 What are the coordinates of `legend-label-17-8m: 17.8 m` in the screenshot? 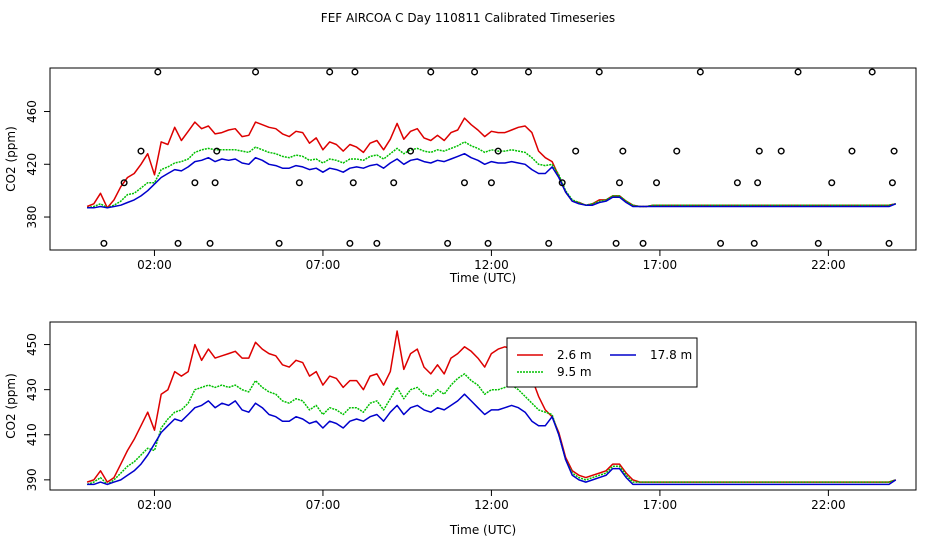 It's located at (671, 355).